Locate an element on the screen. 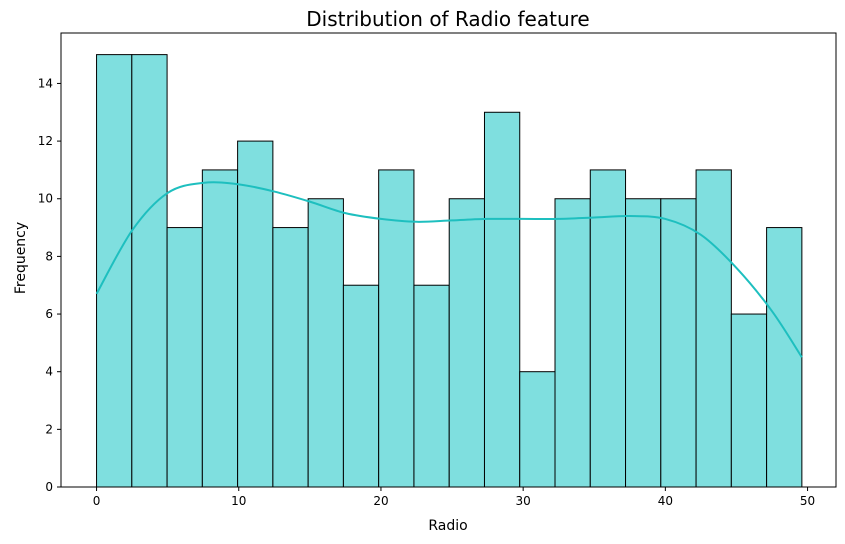 The height and width of the screenshot is (544, 845). x-tick-label: 20 is located at coordinates (380, 501).